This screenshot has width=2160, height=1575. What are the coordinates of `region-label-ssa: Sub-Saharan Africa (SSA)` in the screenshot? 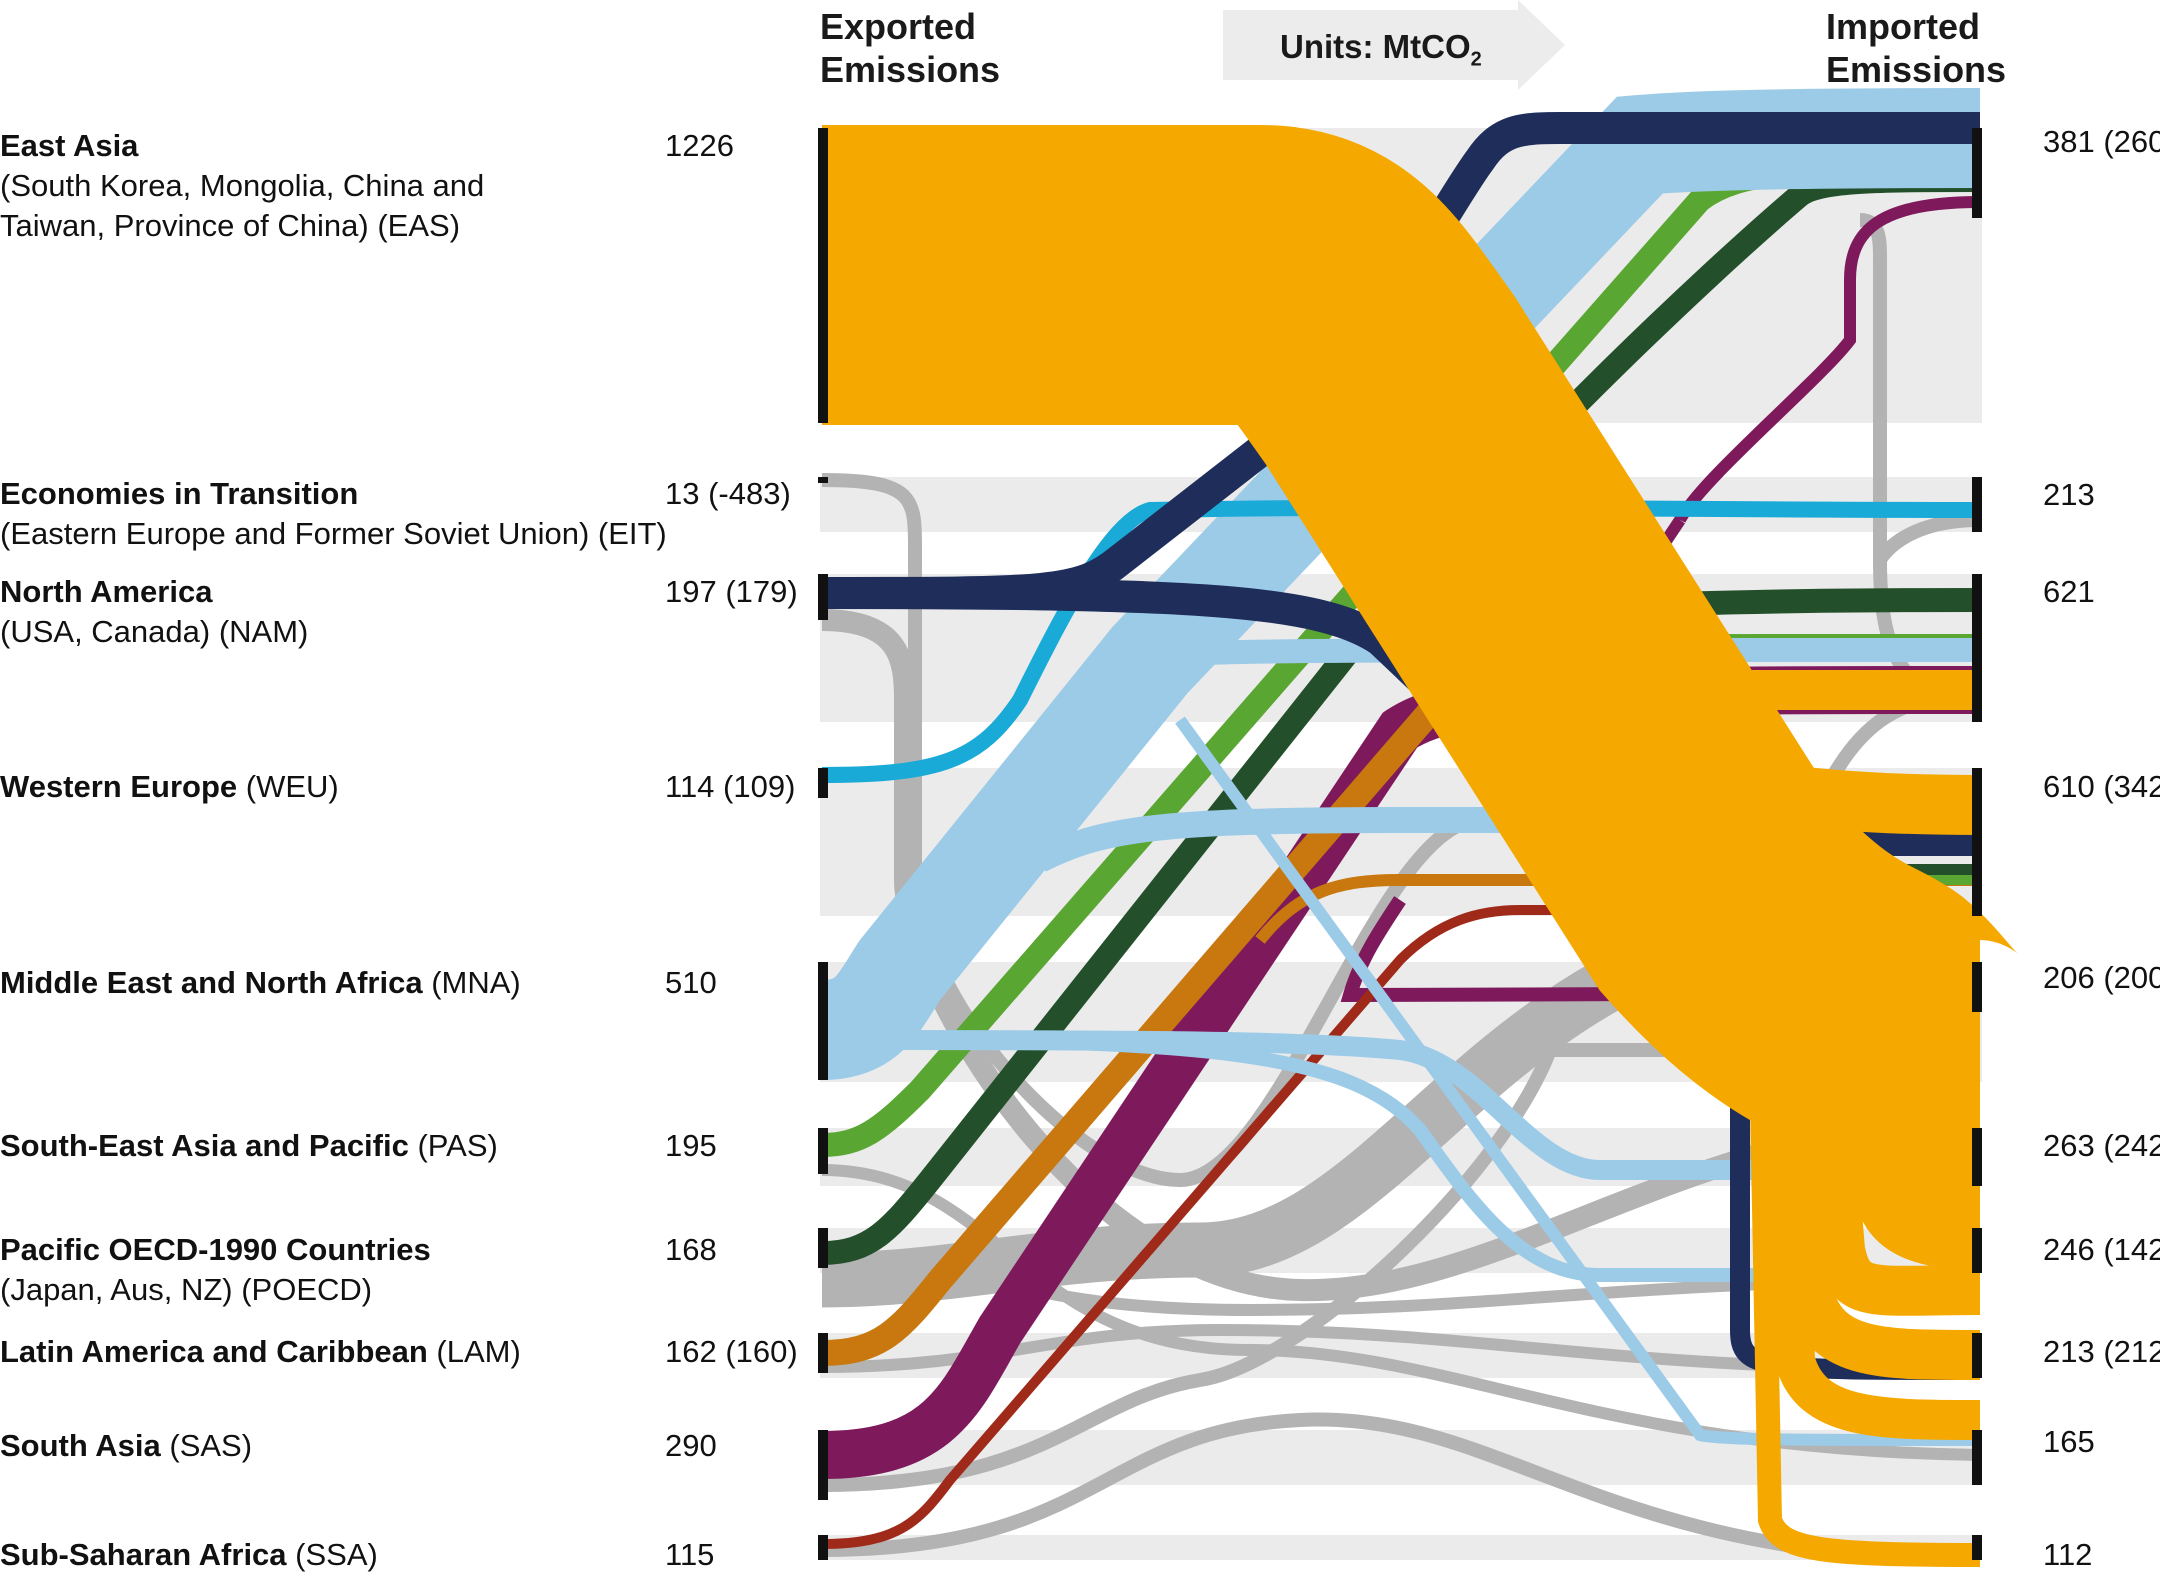 It's located at (189, 1554).